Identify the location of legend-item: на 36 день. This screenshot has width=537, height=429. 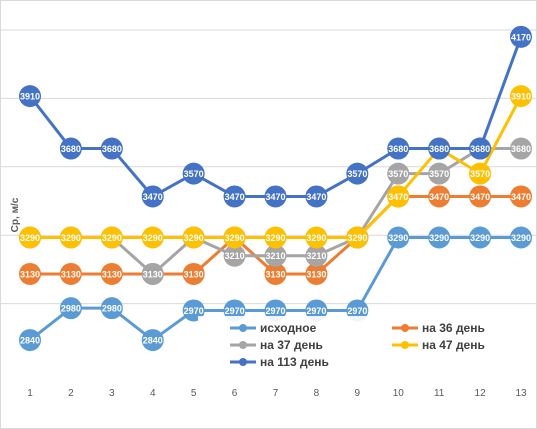
(438, 328).